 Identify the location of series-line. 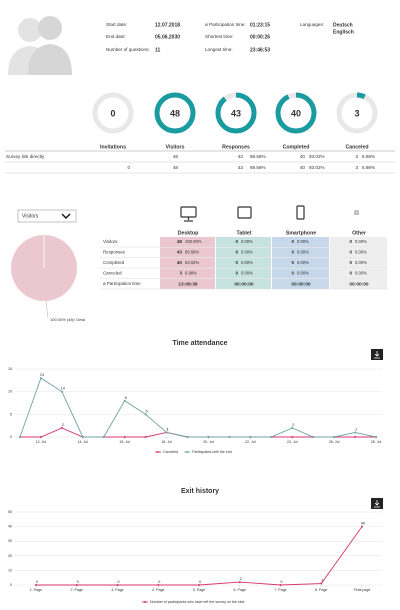
(198, 407).